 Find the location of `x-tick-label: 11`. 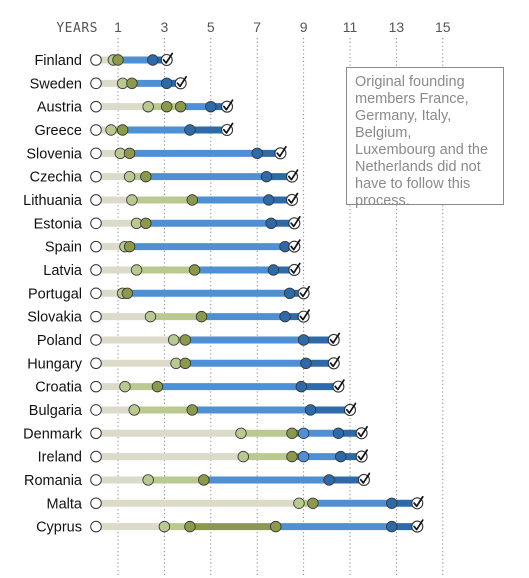

x-tick-label: 11 is located at coordinates (350, 27).